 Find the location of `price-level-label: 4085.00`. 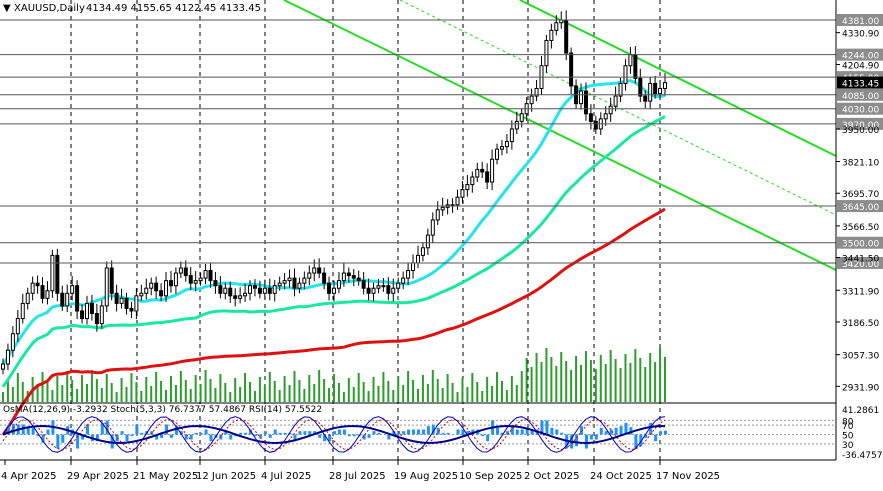

price-level-label: 4085.00 is located at coordinates (860, 97).